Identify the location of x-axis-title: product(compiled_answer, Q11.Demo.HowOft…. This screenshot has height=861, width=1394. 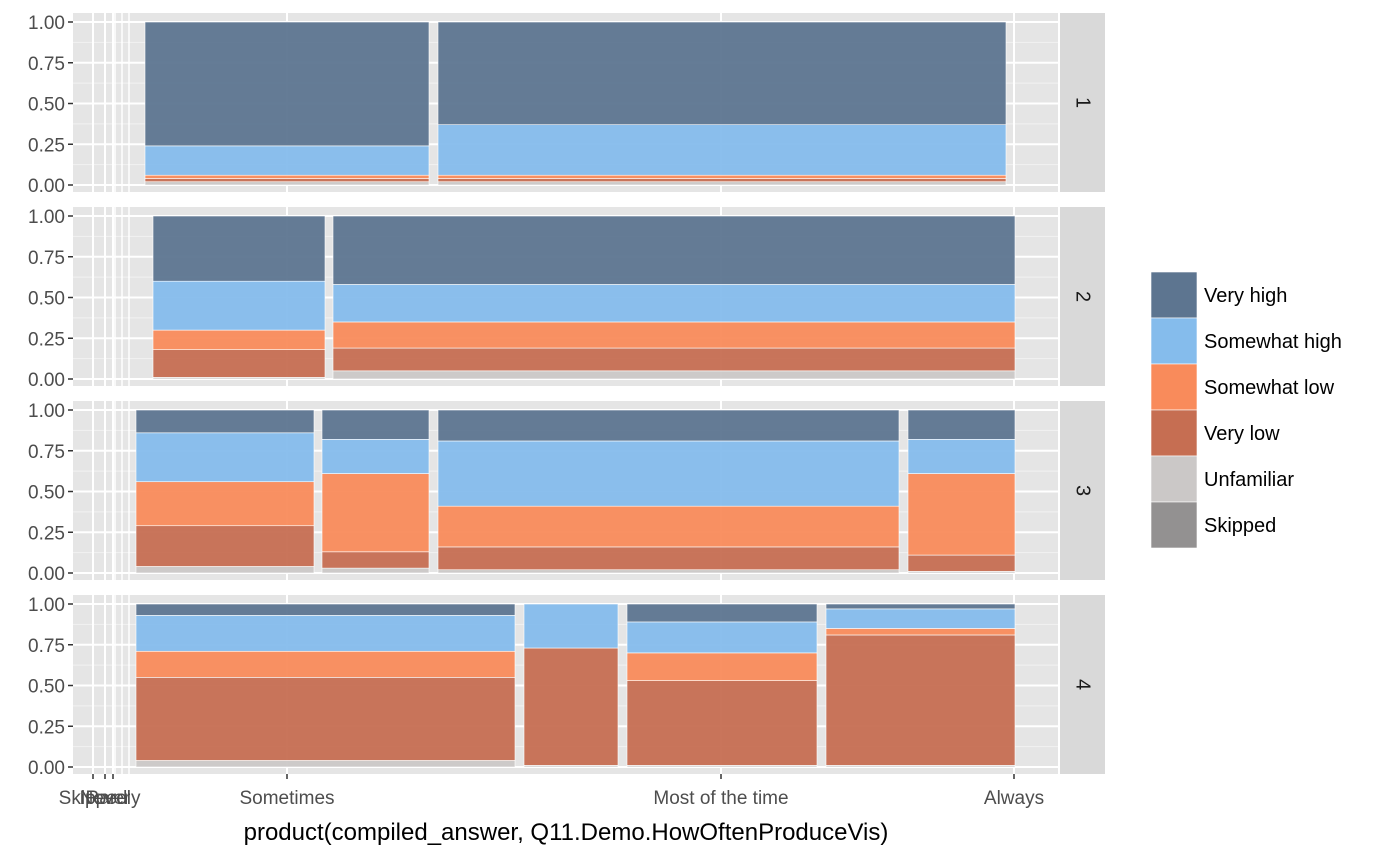
(566, 832).